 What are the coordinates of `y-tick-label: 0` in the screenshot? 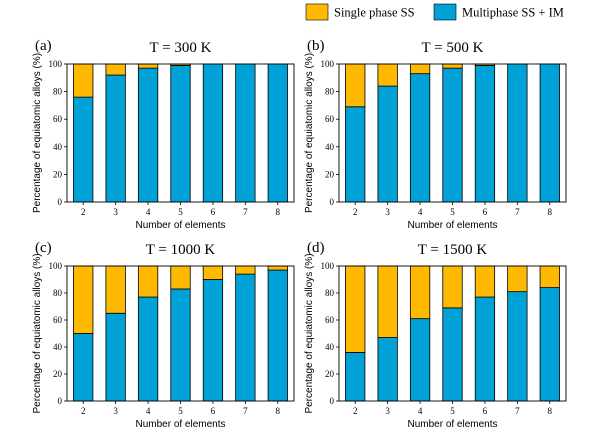 It's located at (60, 401).